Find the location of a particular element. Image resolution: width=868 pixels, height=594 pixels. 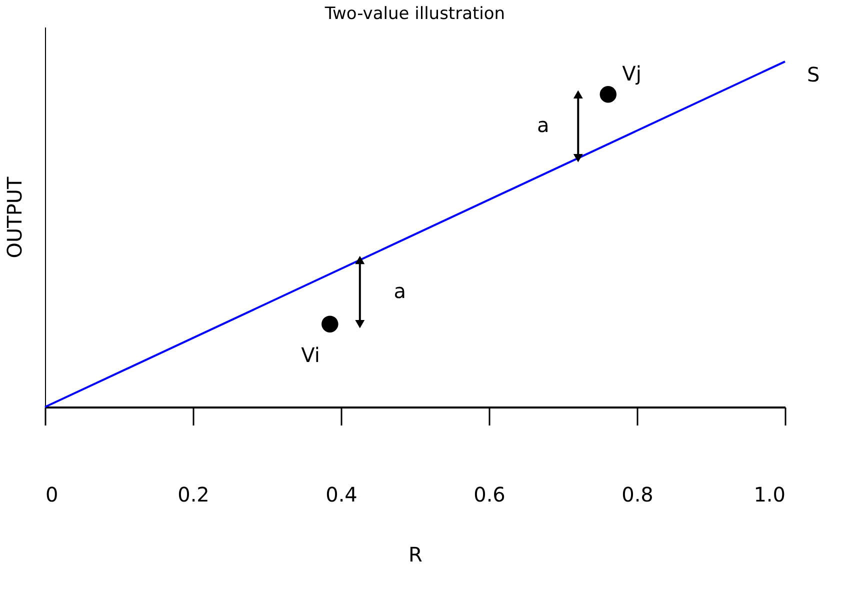

x-tick-label: 0 is located at coordinates (52, 494).